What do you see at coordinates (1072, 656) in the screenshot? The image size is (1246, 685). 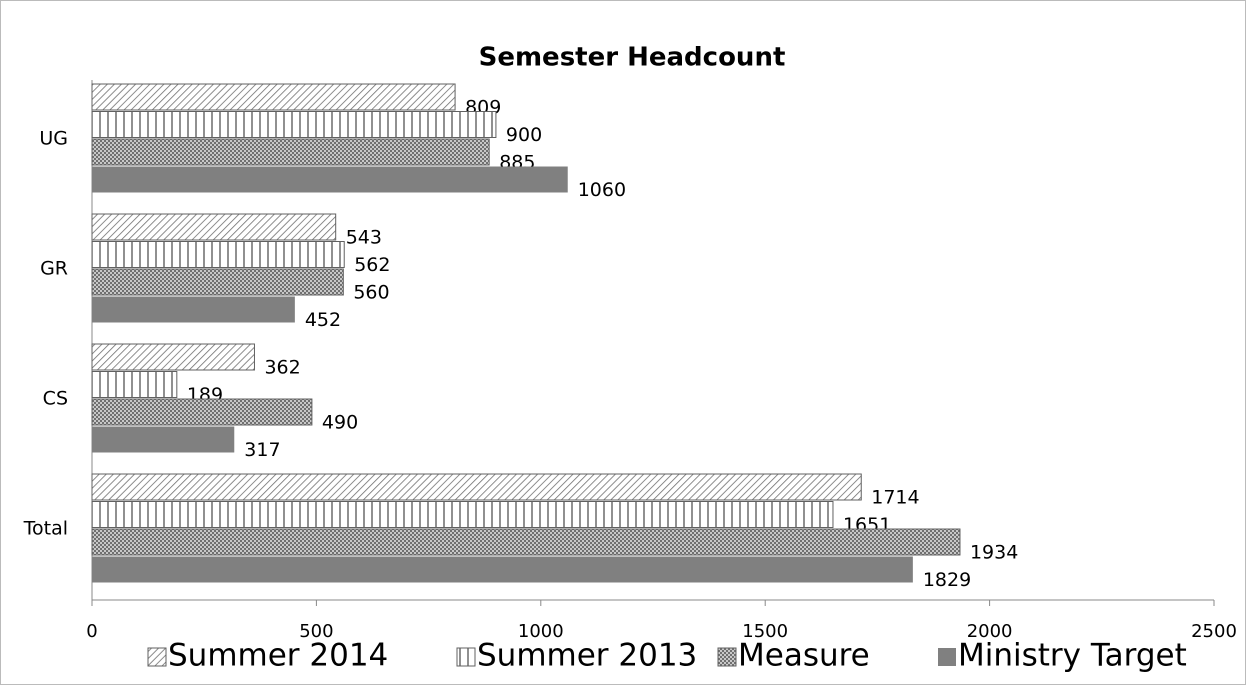 I see `legend-label: Ministry Target` at bounding box center [1072, 656].